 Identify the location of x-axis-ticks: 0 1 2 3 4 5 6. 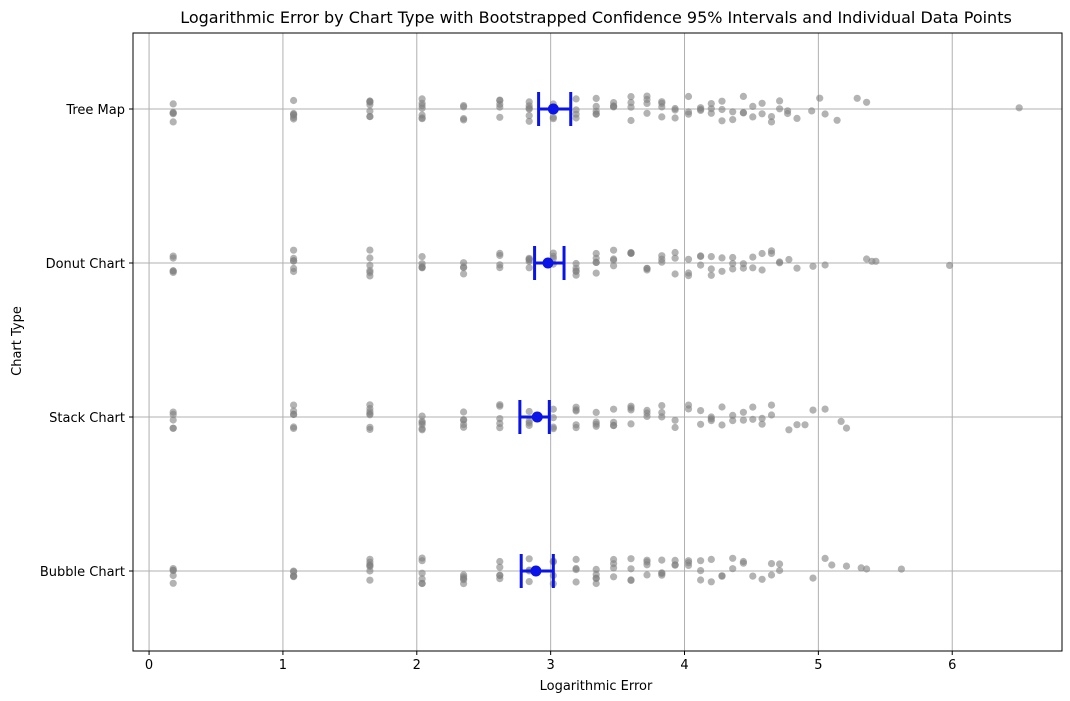
(550, 662).